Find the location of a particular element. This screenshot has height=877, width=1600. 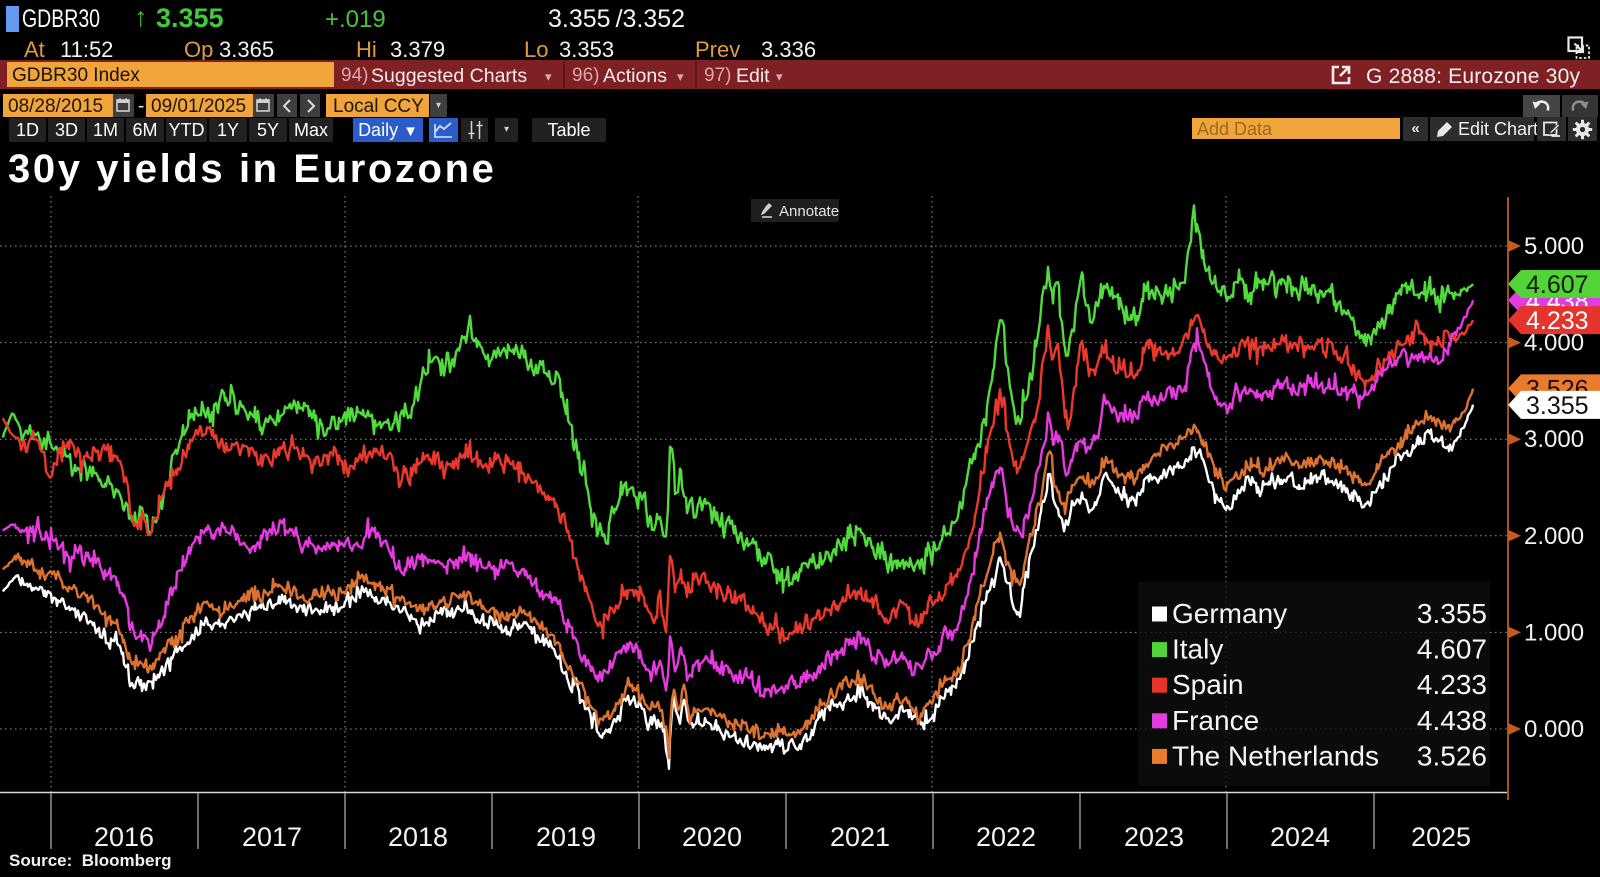

svg-text: 2024 is located at coordinates (1300, 837).